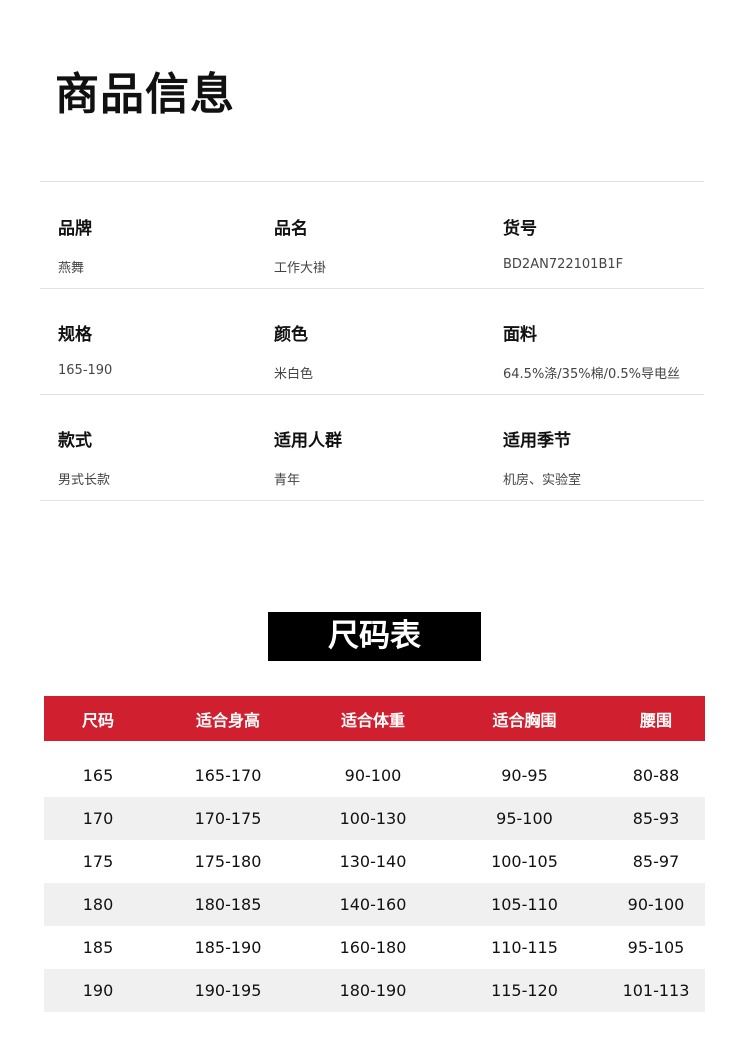 This screenshot has width=750, height=1064. What do you see at coordinates (98, 775) in the screenshot?
I see `table-cell: 165` at bounding box center [98, 775].